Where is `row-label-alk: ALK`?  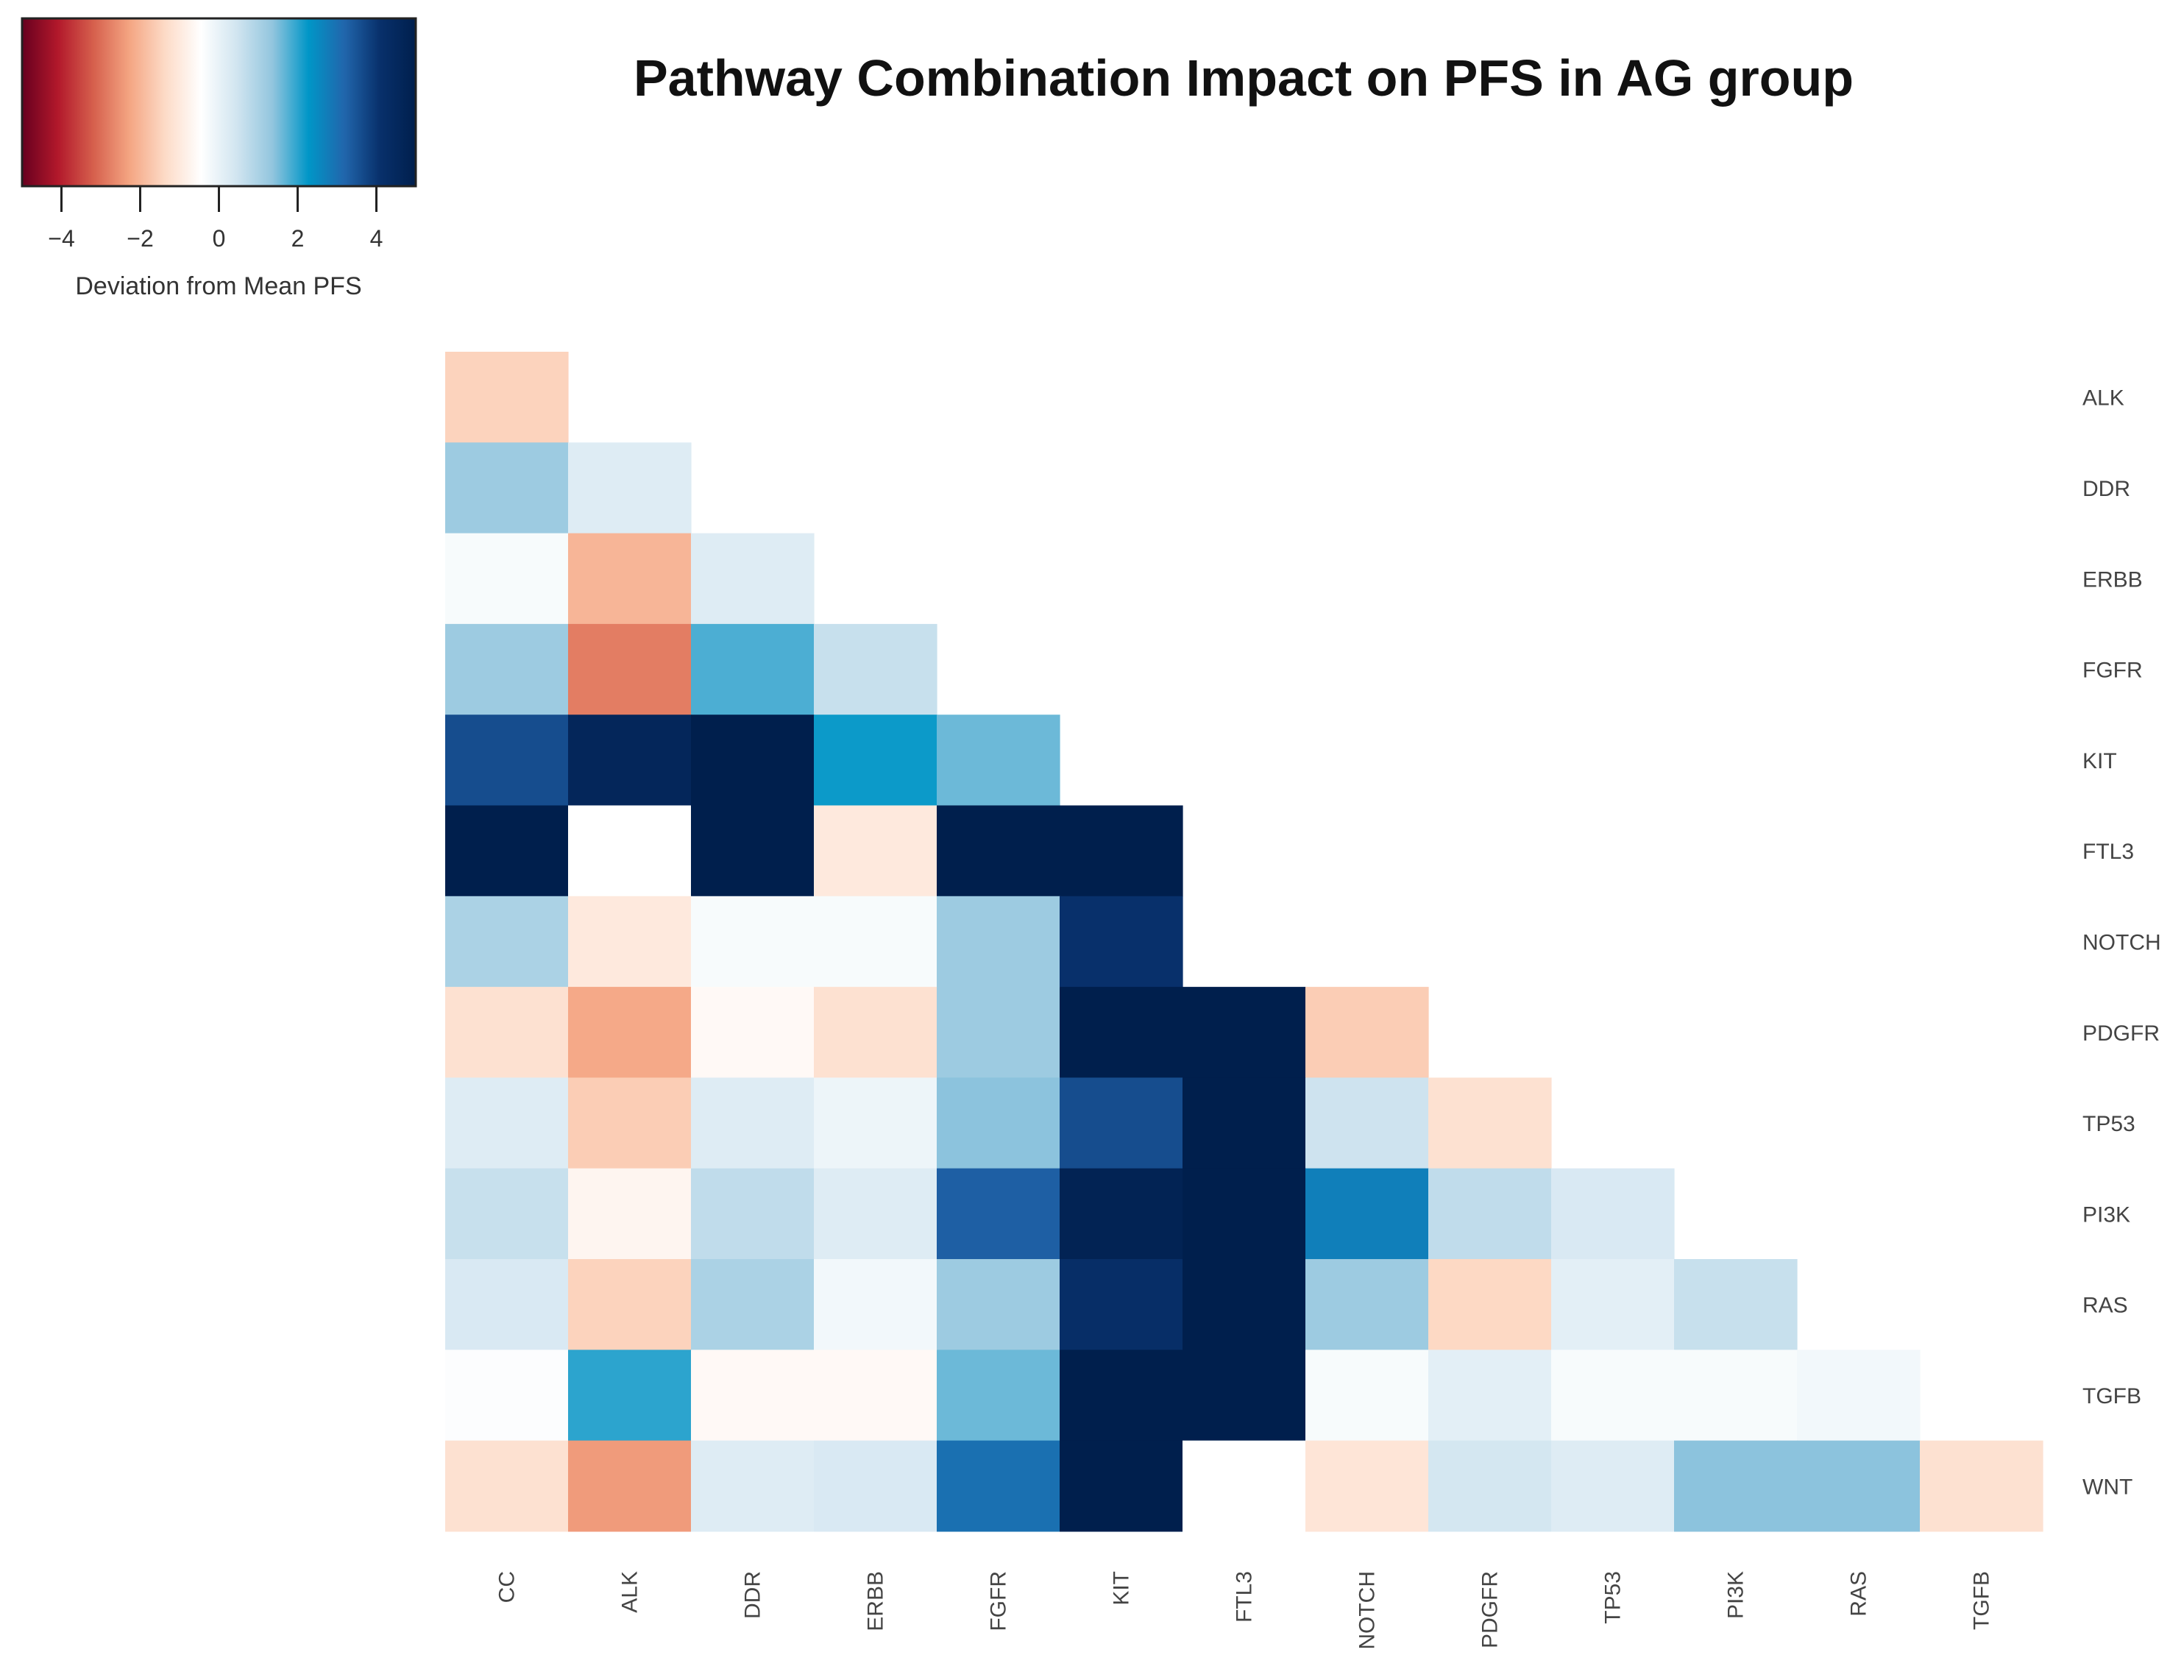 row-label-alk: ALK is located at coordinates (2103, 398).